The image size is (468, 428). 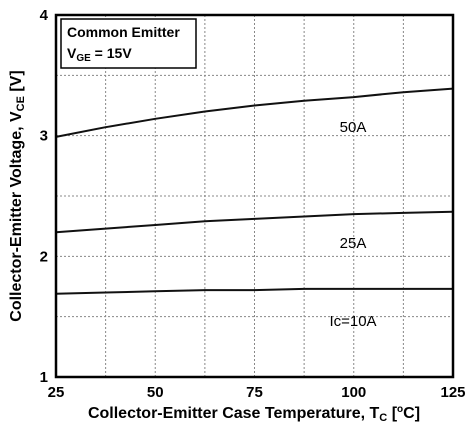 What do you see at coordinates (99, 54) in the screenshot?
I see `legend-line-2: VGE = 15V` at bounding box center [99, 54].